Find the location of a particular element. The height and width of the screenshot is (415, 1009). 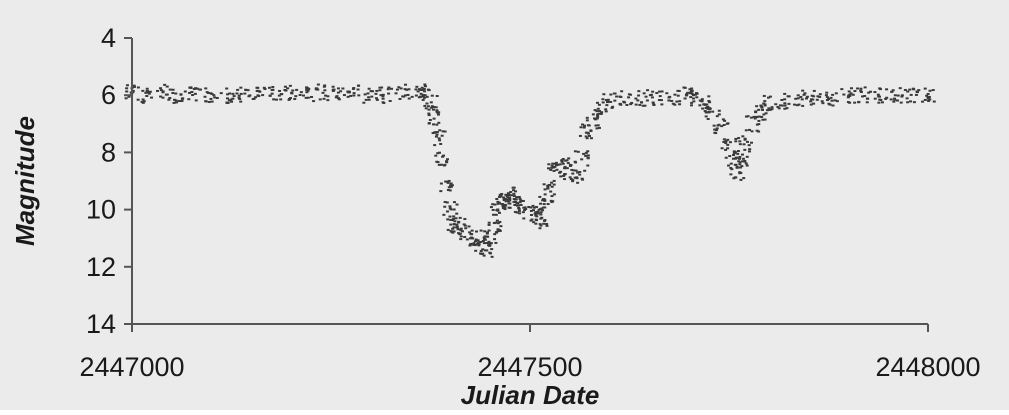

x-axis-title: Julian Date is located at coordinates (530, 395).